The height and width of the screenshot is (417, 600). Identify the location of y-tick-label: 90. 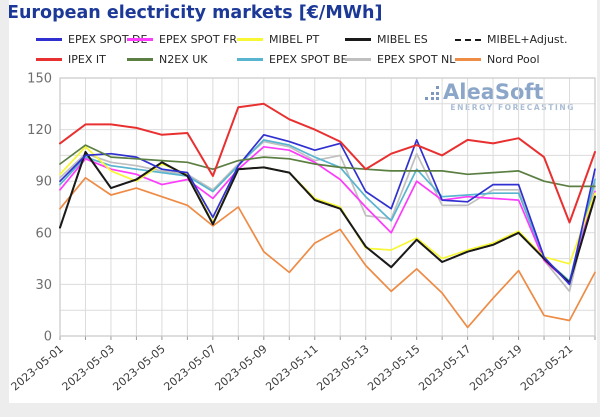
(43, 182).